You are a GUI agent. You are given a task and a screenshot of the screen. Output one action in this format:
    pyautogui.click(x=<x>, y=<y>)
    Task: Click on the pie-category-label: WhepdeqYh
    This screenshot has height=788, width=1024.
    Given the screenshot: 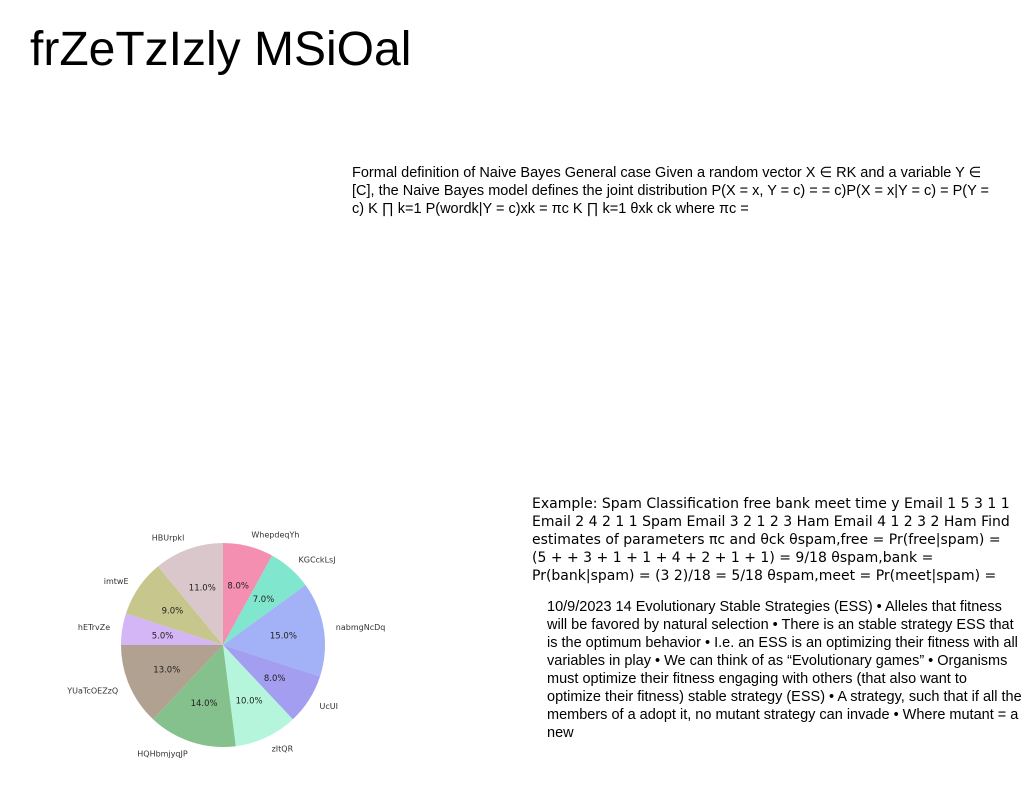 What is the action you would take?
    pyautogui.click(x=275, y=534)
    